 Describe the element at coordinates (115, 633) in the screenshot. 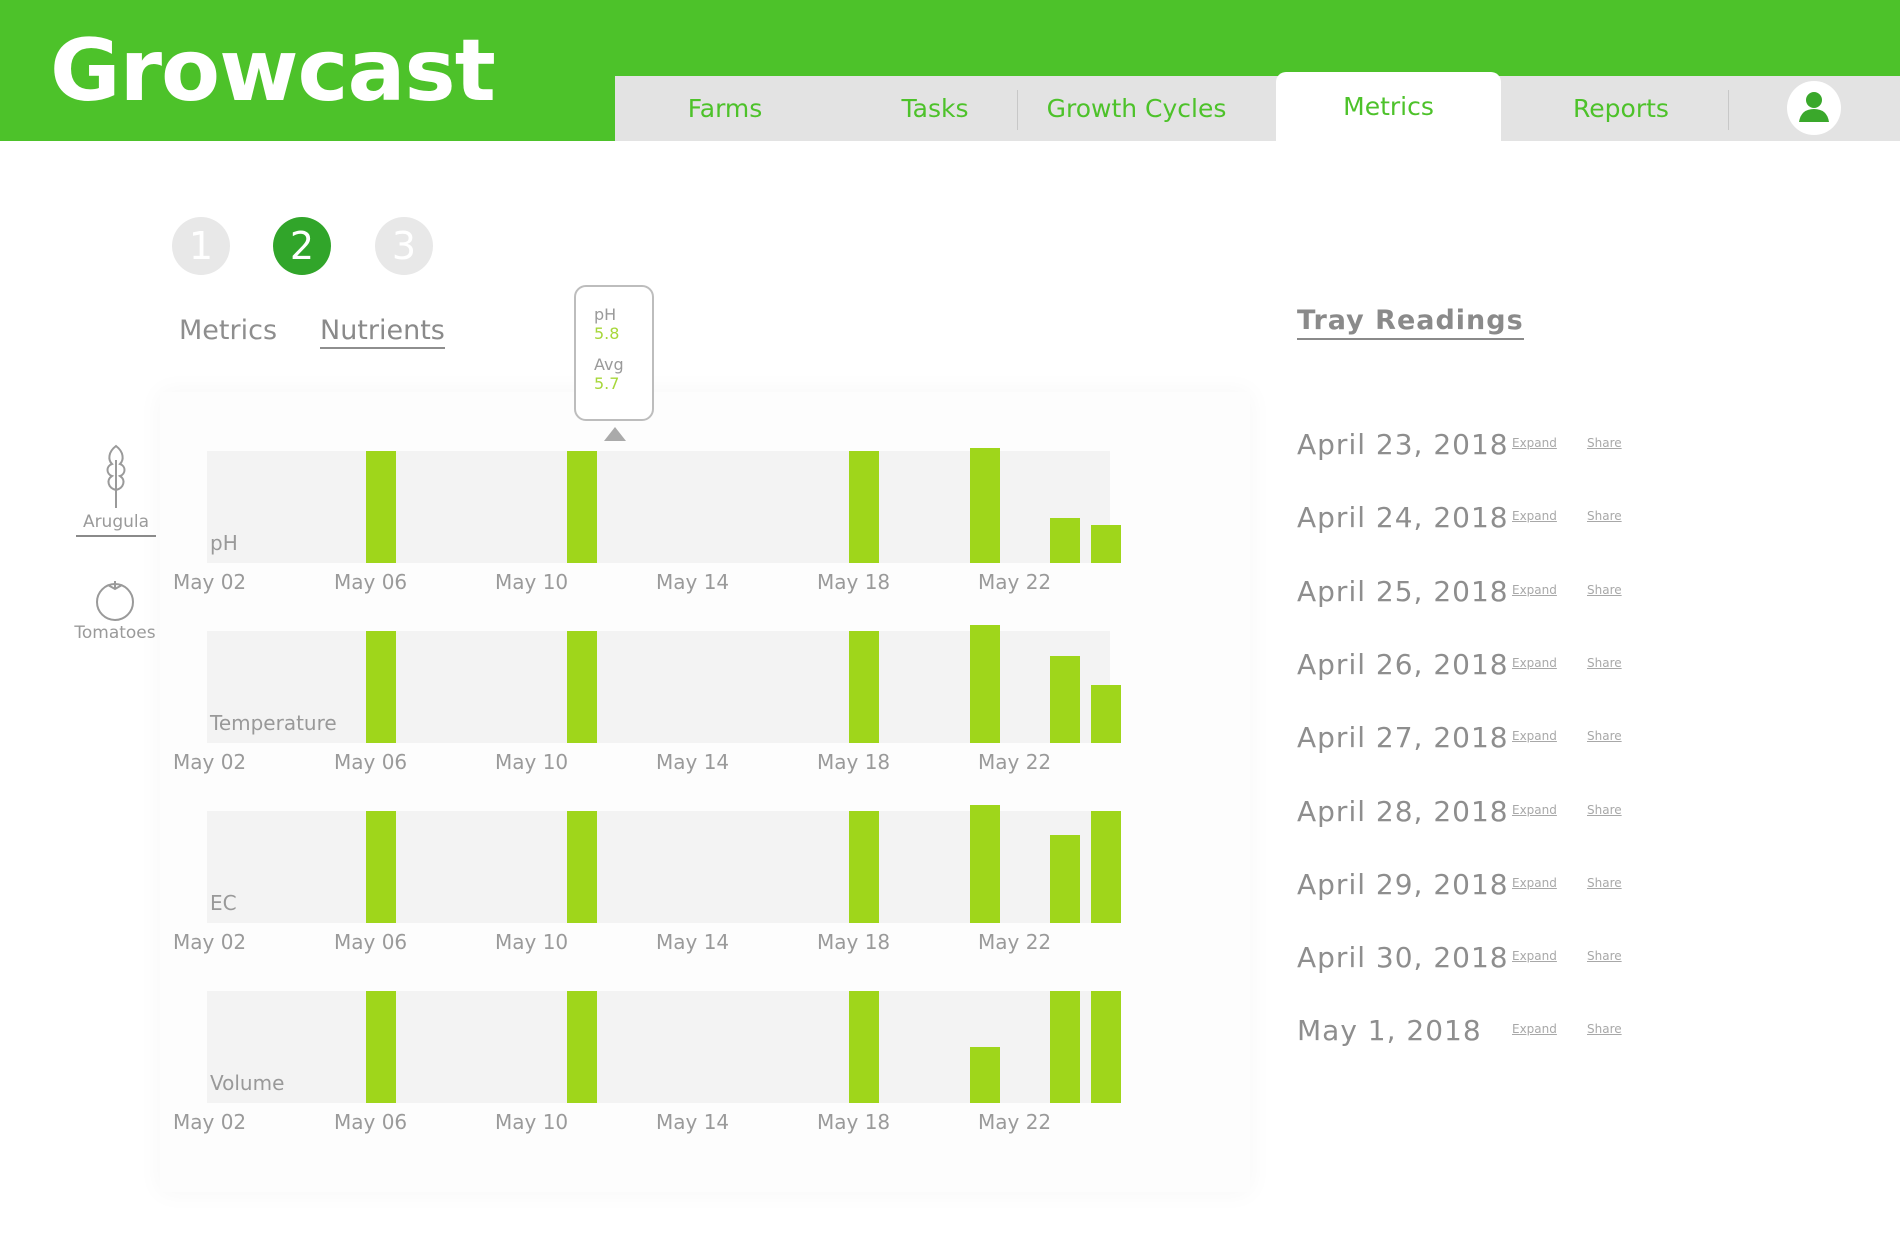

I see `plant-label: Tomatoes` at that location.